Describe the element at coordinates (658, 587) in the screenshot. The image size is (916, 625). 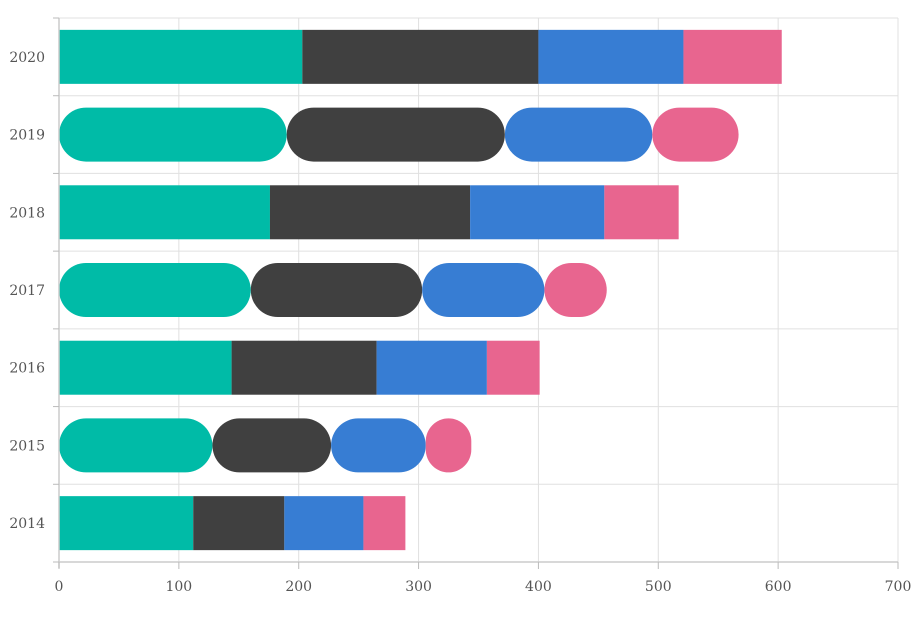
I see `x-tick-label-5: 500` at that location.